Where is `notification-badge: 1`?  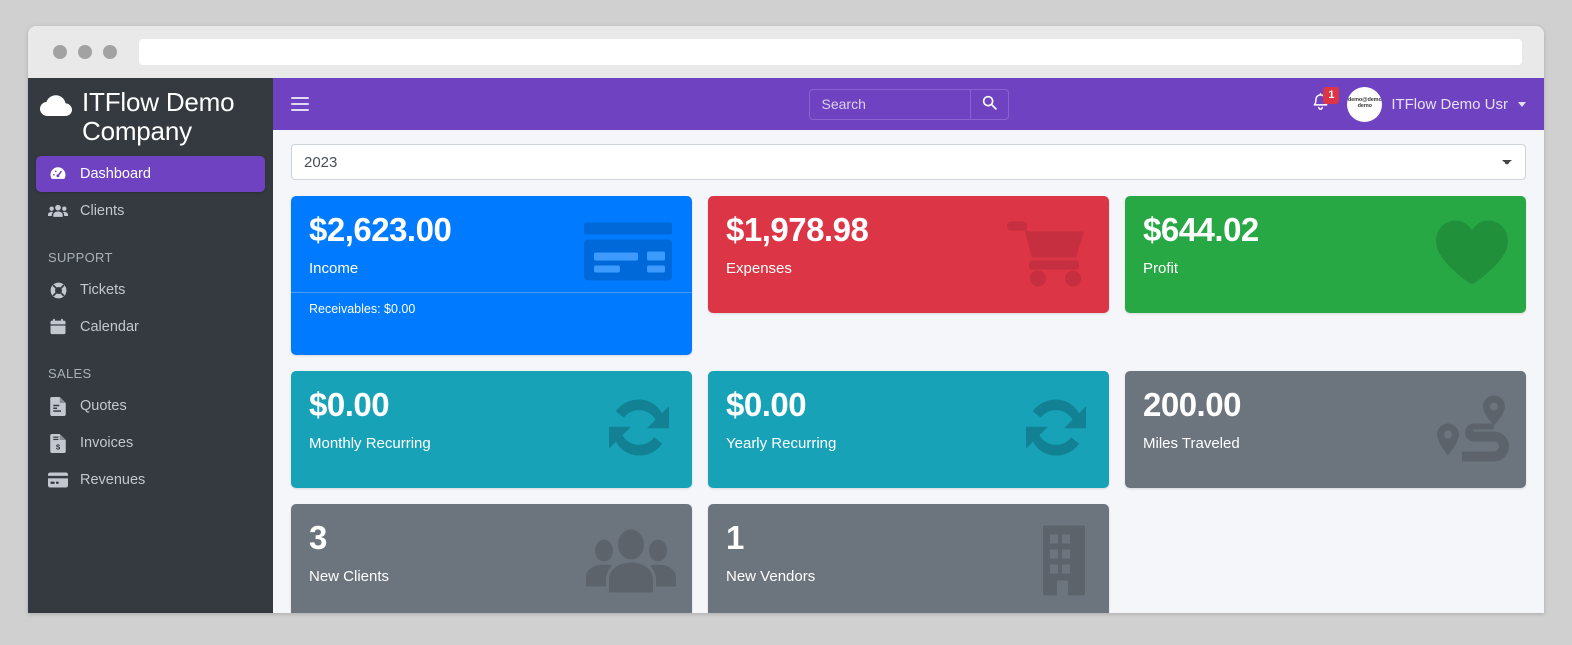 notification-badge: 1 is located at coordinates (1331, 95).